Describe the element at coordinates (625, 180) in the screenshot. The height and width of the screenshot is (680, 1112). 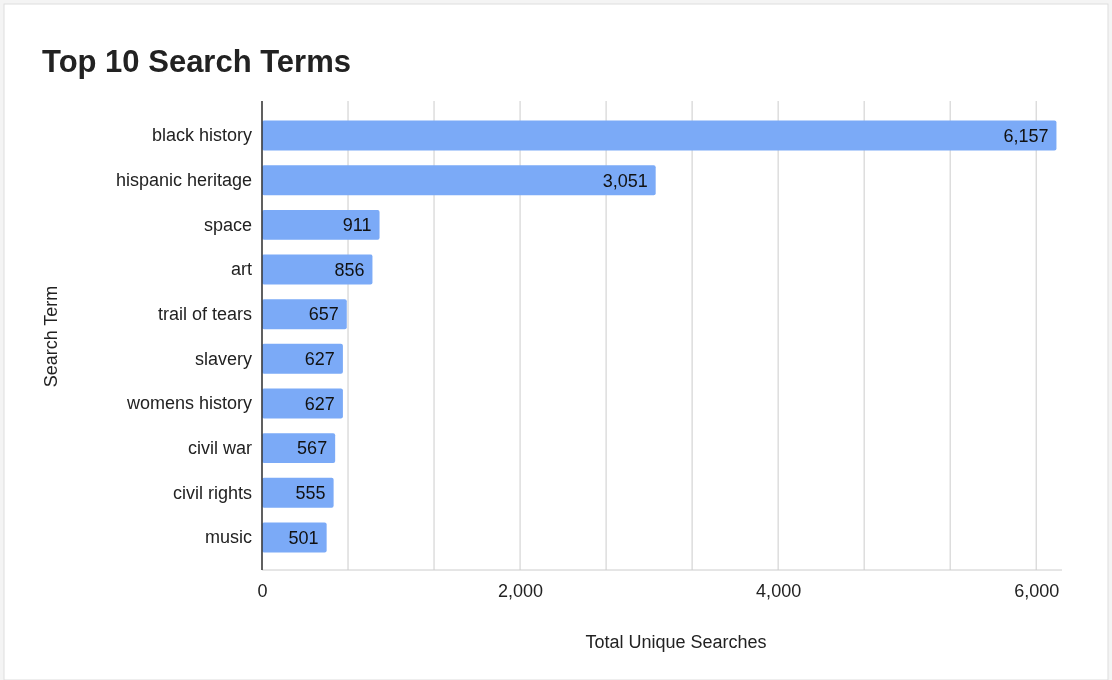
I see `data-label: 3,051` at that location.